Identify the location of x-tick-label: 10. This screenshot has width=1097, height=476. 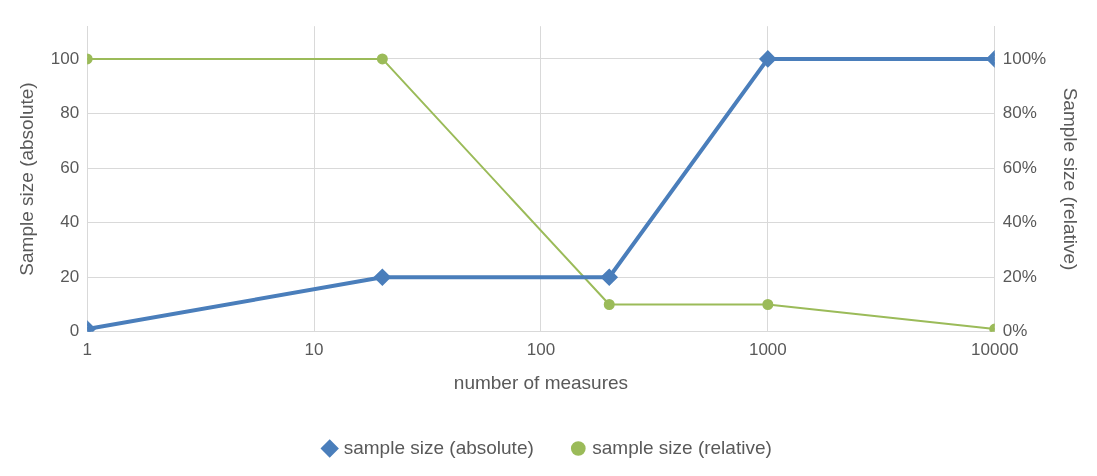
(314, 349).